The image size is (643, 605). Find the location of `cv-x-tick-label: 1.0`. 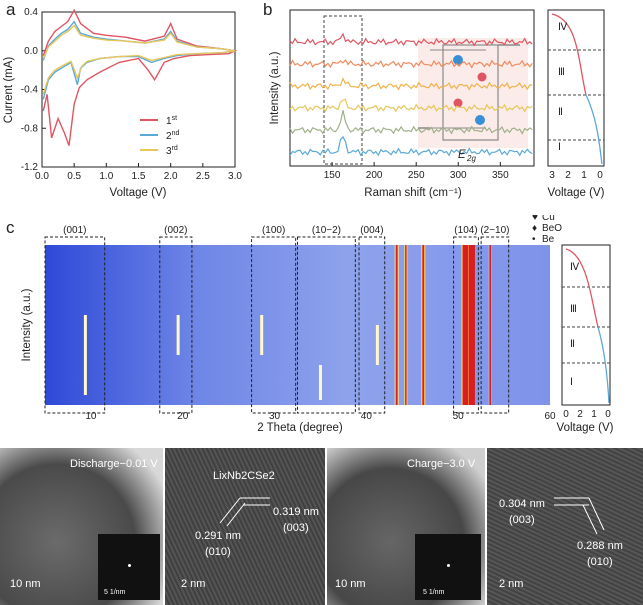

cv-x-tick-label: 1.0 is located at coordinates (106, 176).